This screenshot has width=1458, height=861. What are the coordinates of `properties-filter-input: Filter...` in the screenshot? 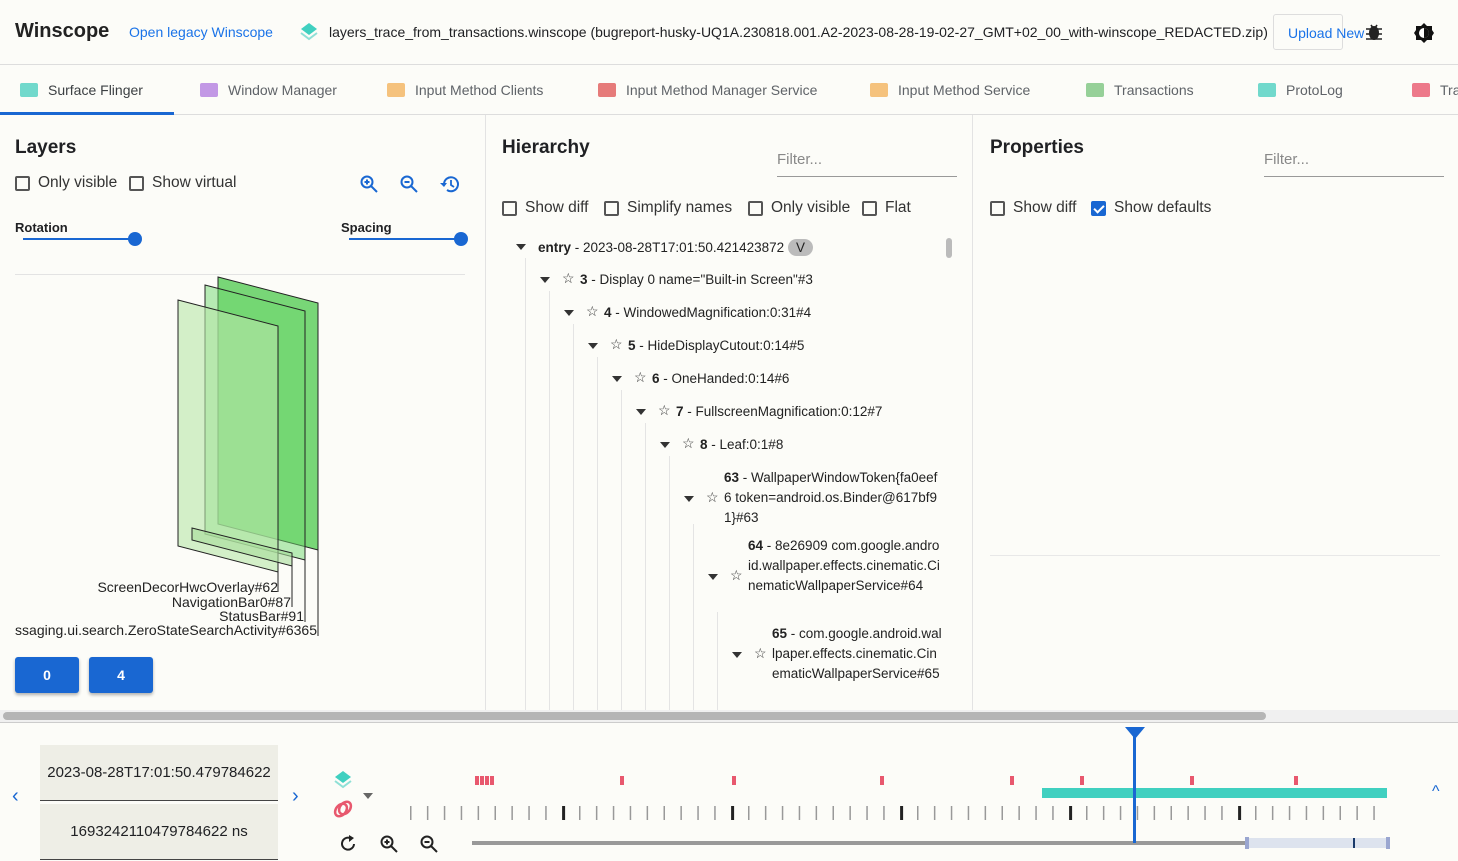 It's located at (1354, 161).